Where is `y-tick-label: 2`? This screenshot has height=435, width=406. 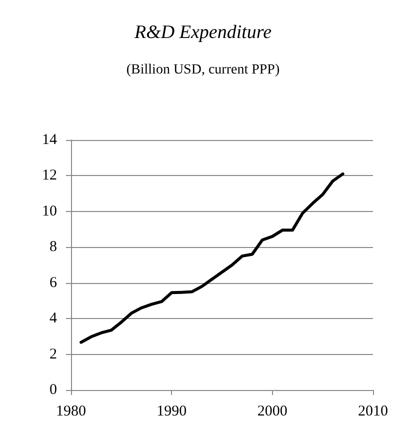
y-tick-label: 2 is located at coordinates (53, 354).